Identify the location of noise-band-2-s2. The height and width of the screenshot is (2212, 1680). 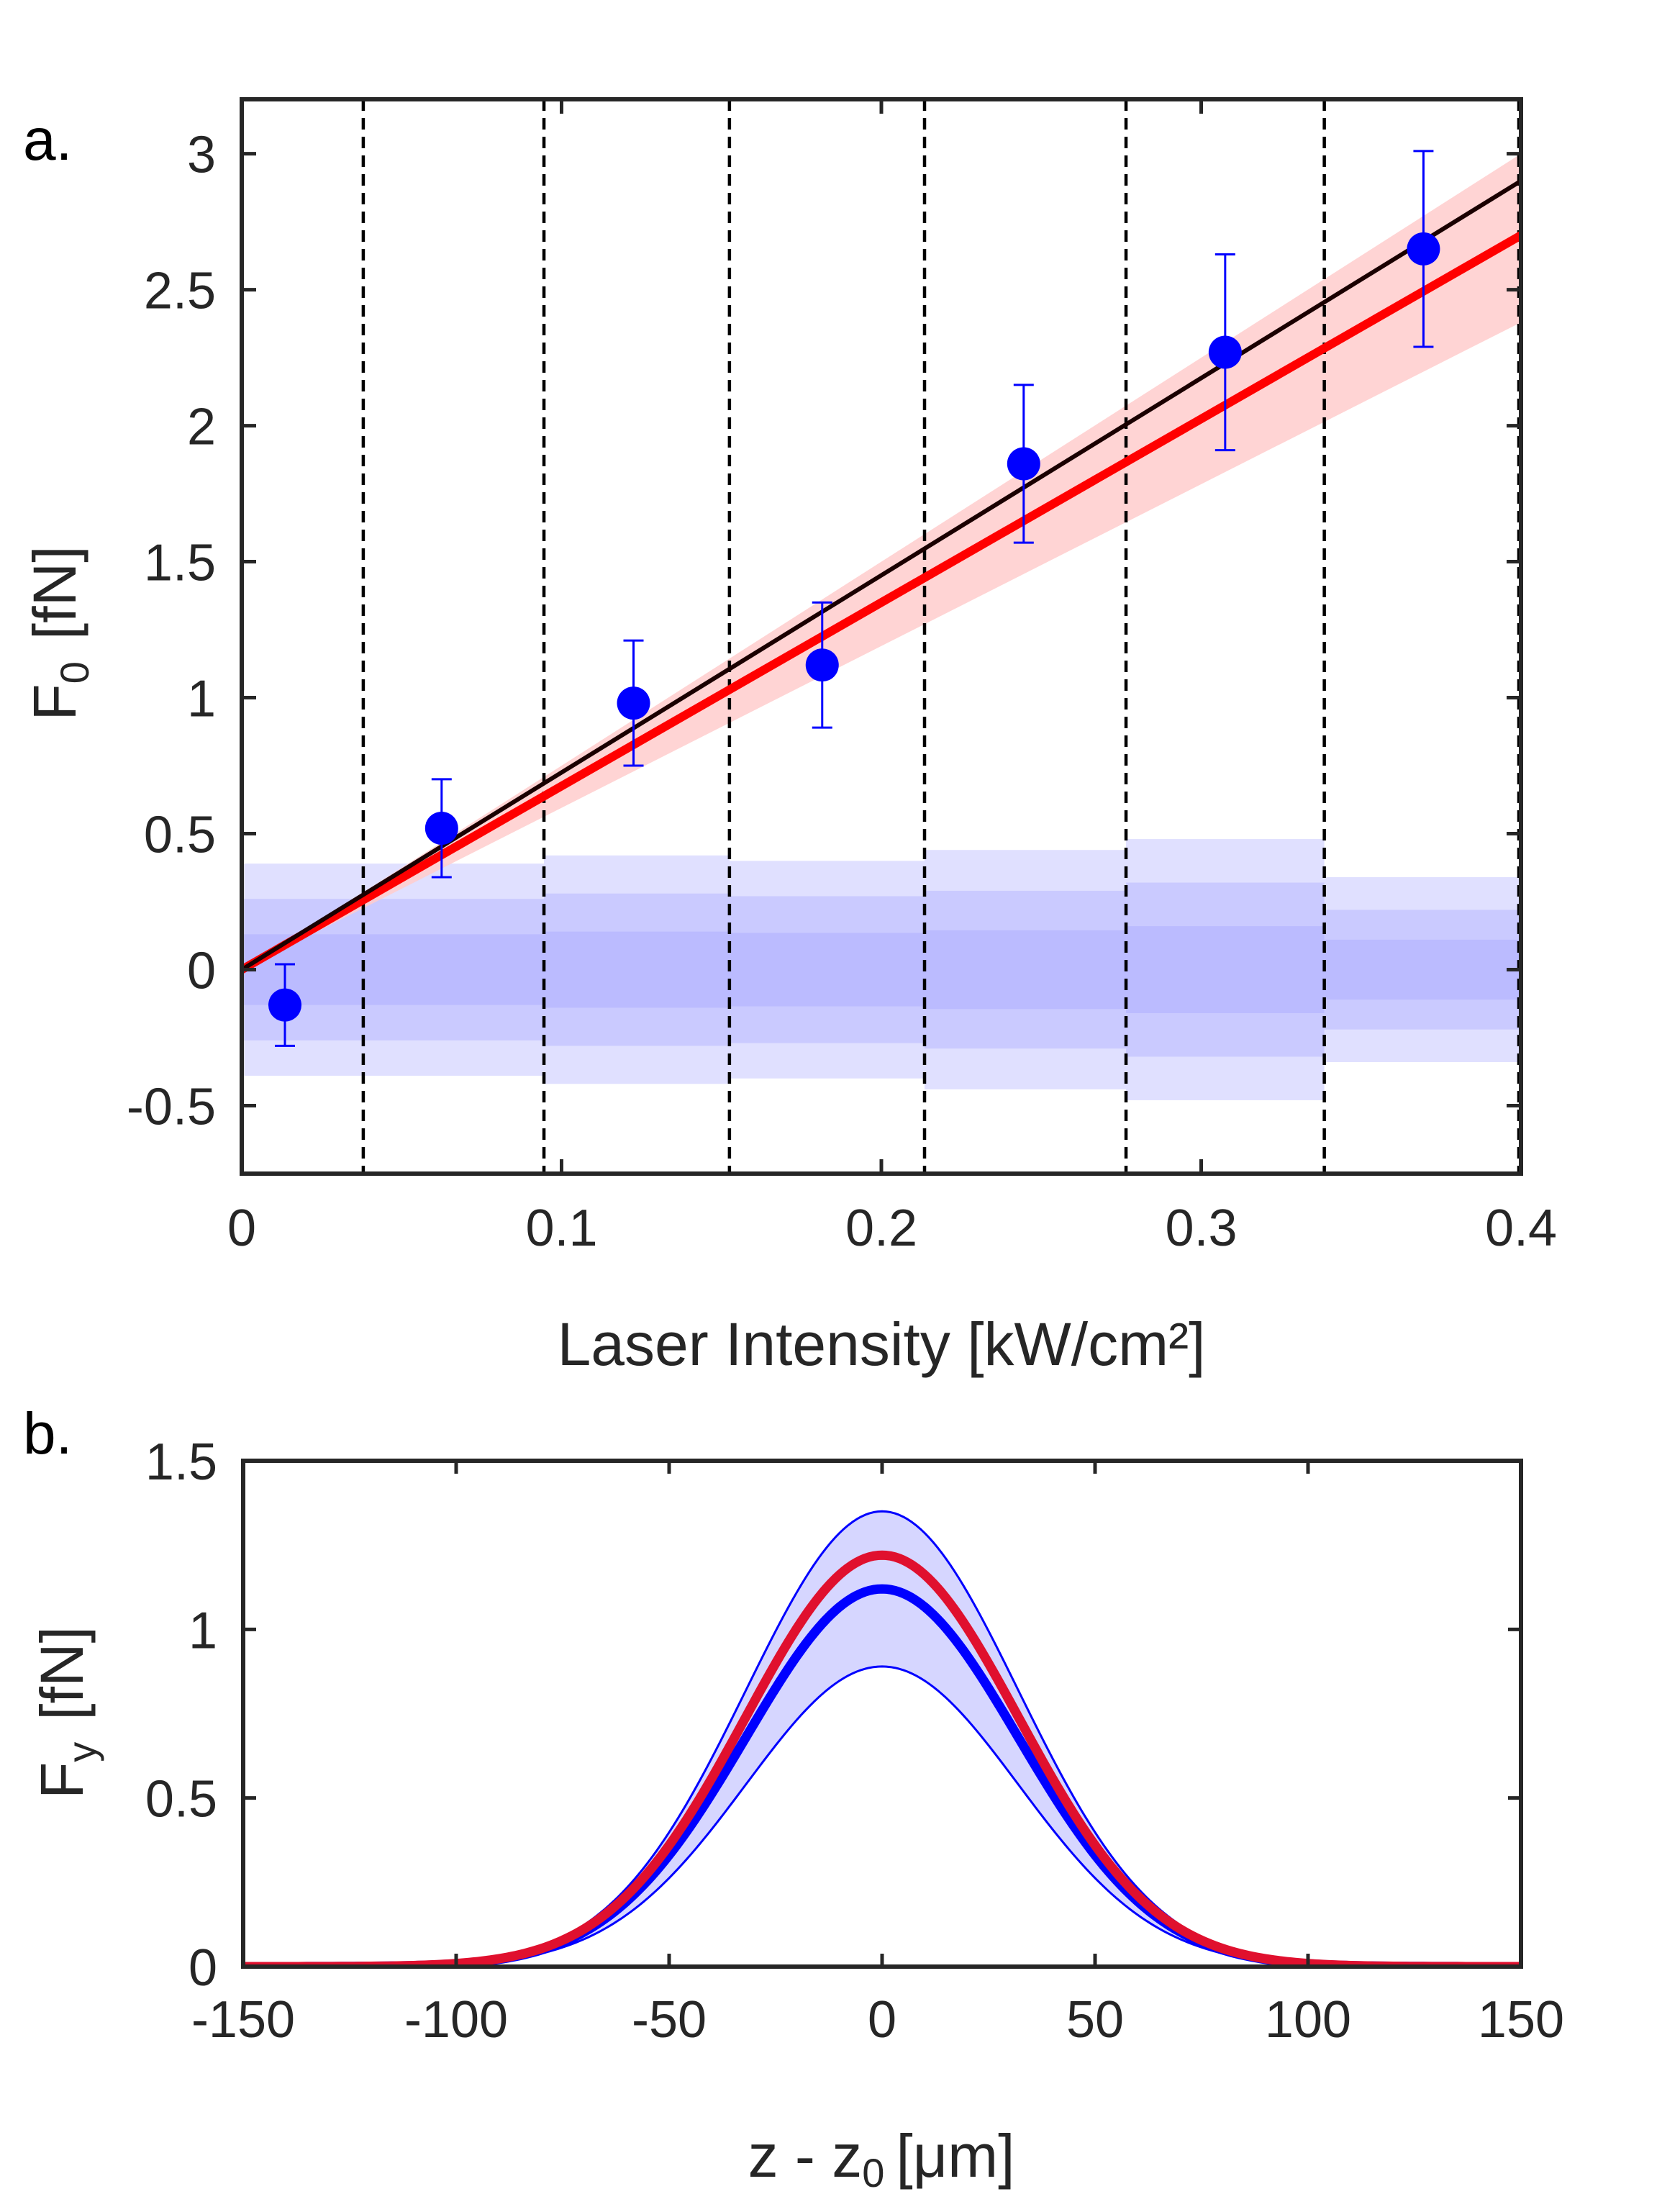
(637, 969).